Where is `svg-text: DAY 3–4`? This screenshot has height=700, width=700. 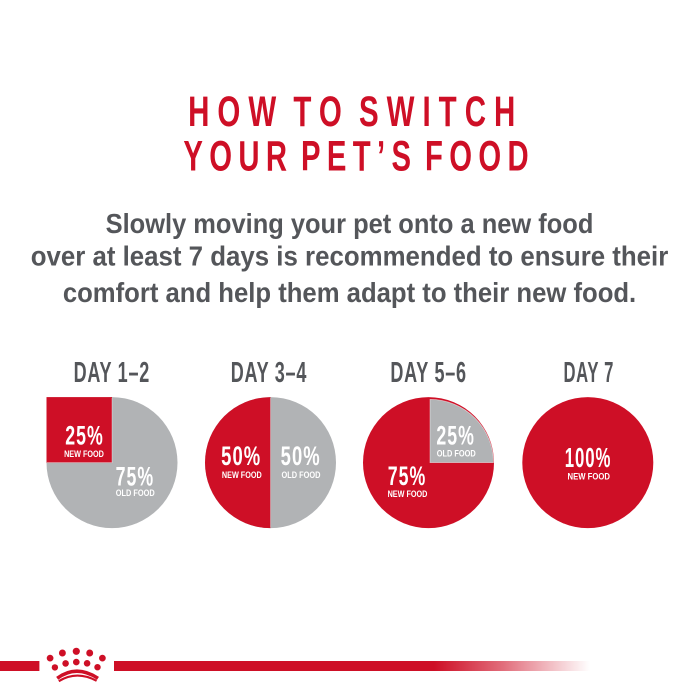 svg-text: DAY 3–4 is located at coordinates (269, 373).